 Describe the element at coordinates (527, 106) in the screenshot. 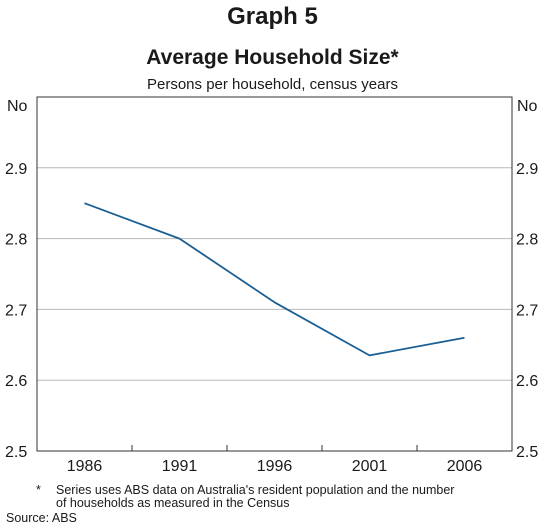

I see `y-axis-label-right: No` at that location.